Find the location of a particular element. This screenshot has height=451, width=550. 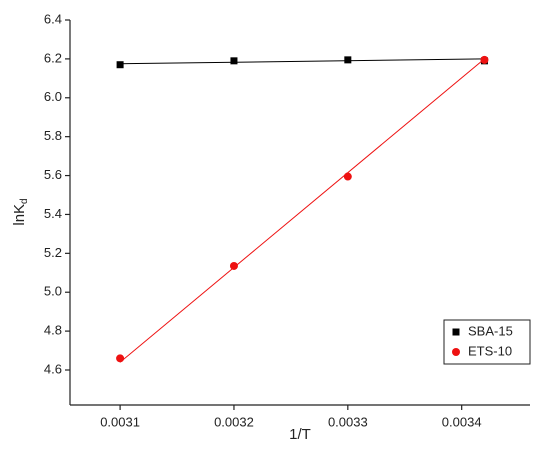

y-tick-label: 5.6 is located at coordinates (53, 174).